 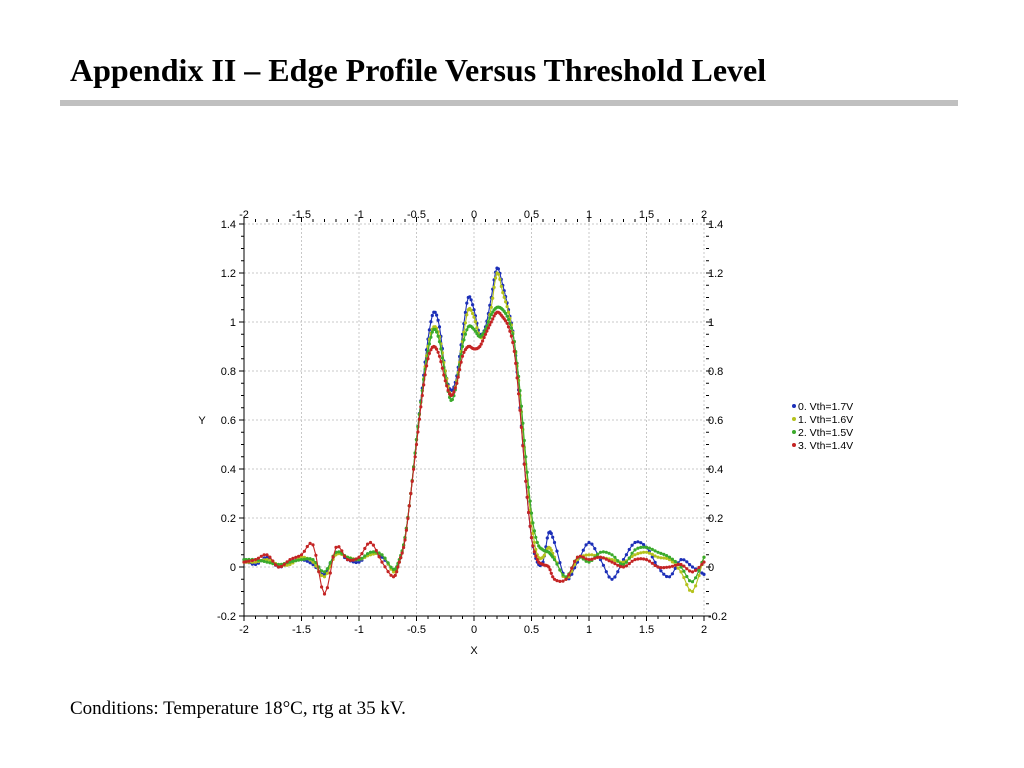 What do you see at coordinates (474, 630) in the screenshot?
I see `x-tick-label: 0` at bounding box center [474, 630].